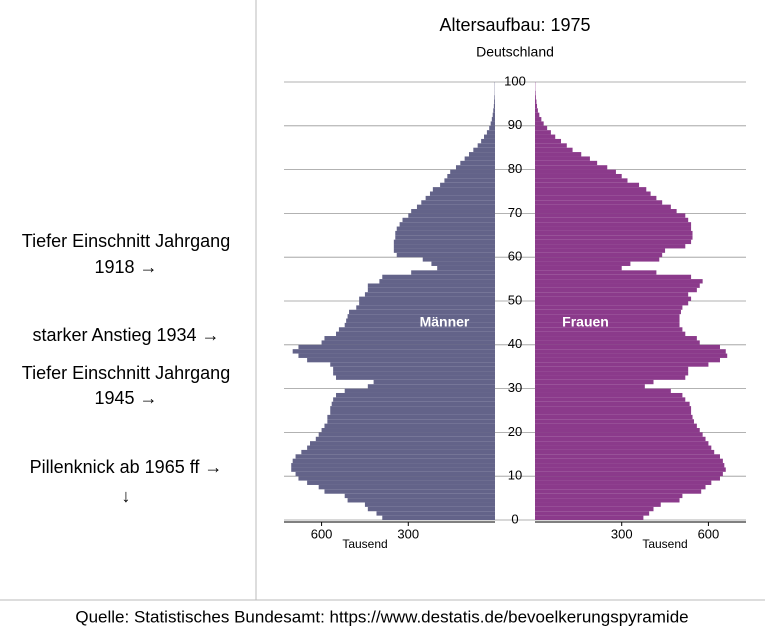 The image size is (765, 633). I want to click on y-tick-label: 0, so click(514, 518).